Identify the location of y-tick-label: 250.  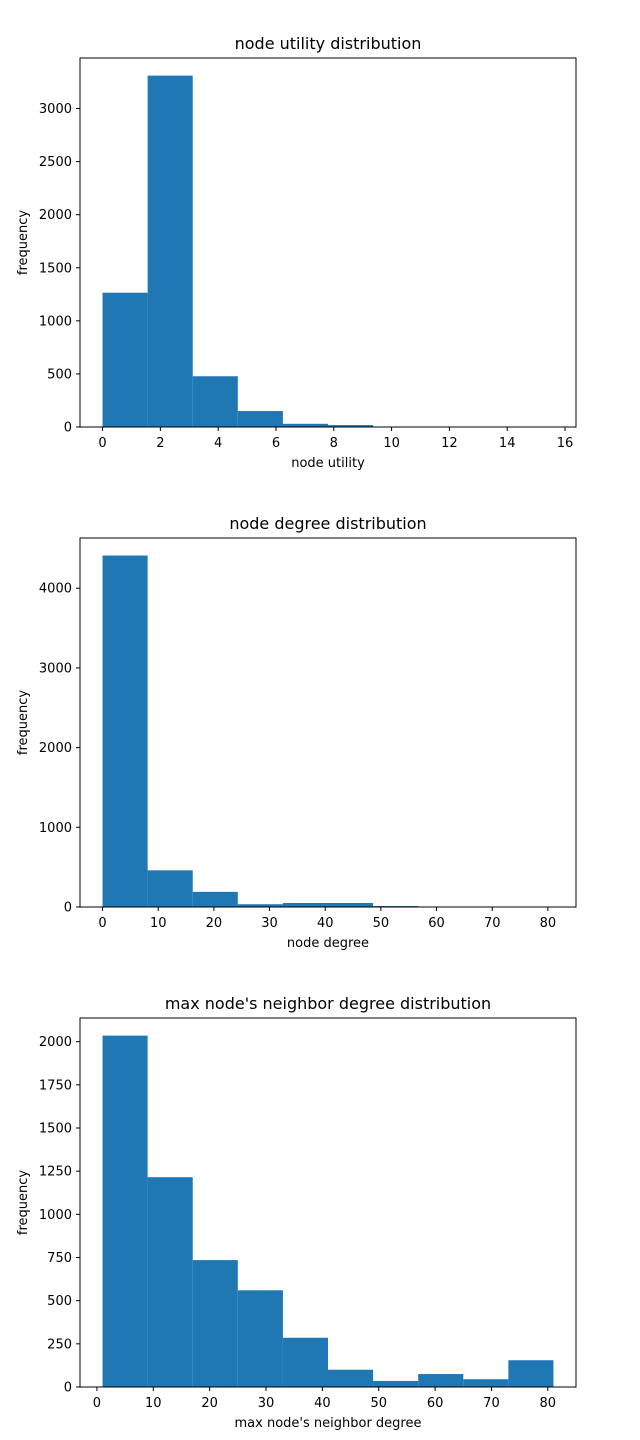
(59, 1344).